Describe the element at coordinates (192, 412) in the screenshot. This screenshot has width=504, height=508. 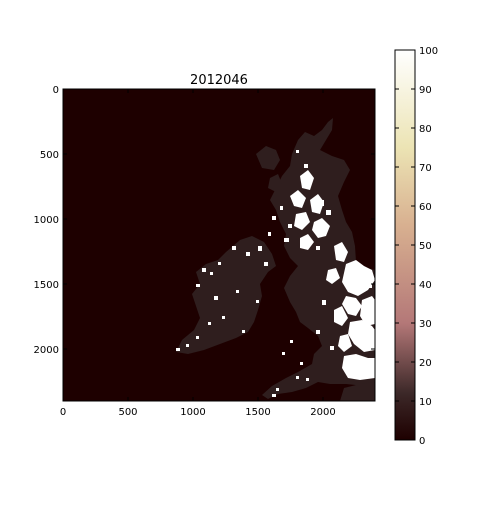
I see `x-tick-label: 1000` at that location.